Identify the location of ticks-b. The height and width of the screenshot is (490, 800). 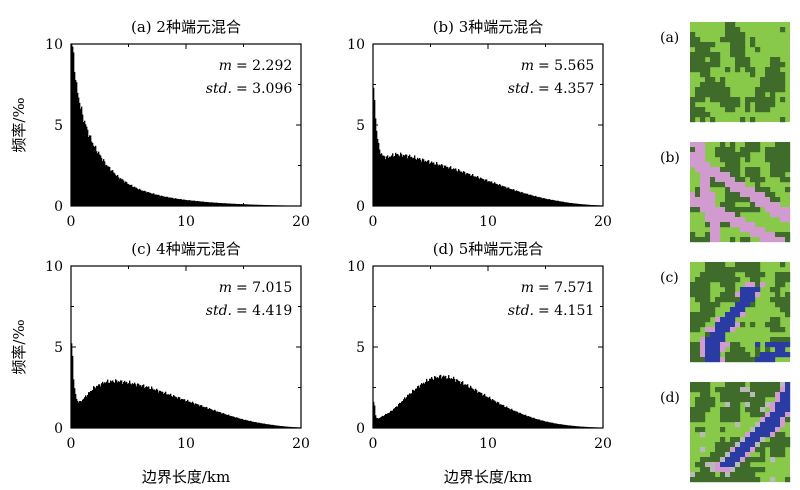
(488, 125).